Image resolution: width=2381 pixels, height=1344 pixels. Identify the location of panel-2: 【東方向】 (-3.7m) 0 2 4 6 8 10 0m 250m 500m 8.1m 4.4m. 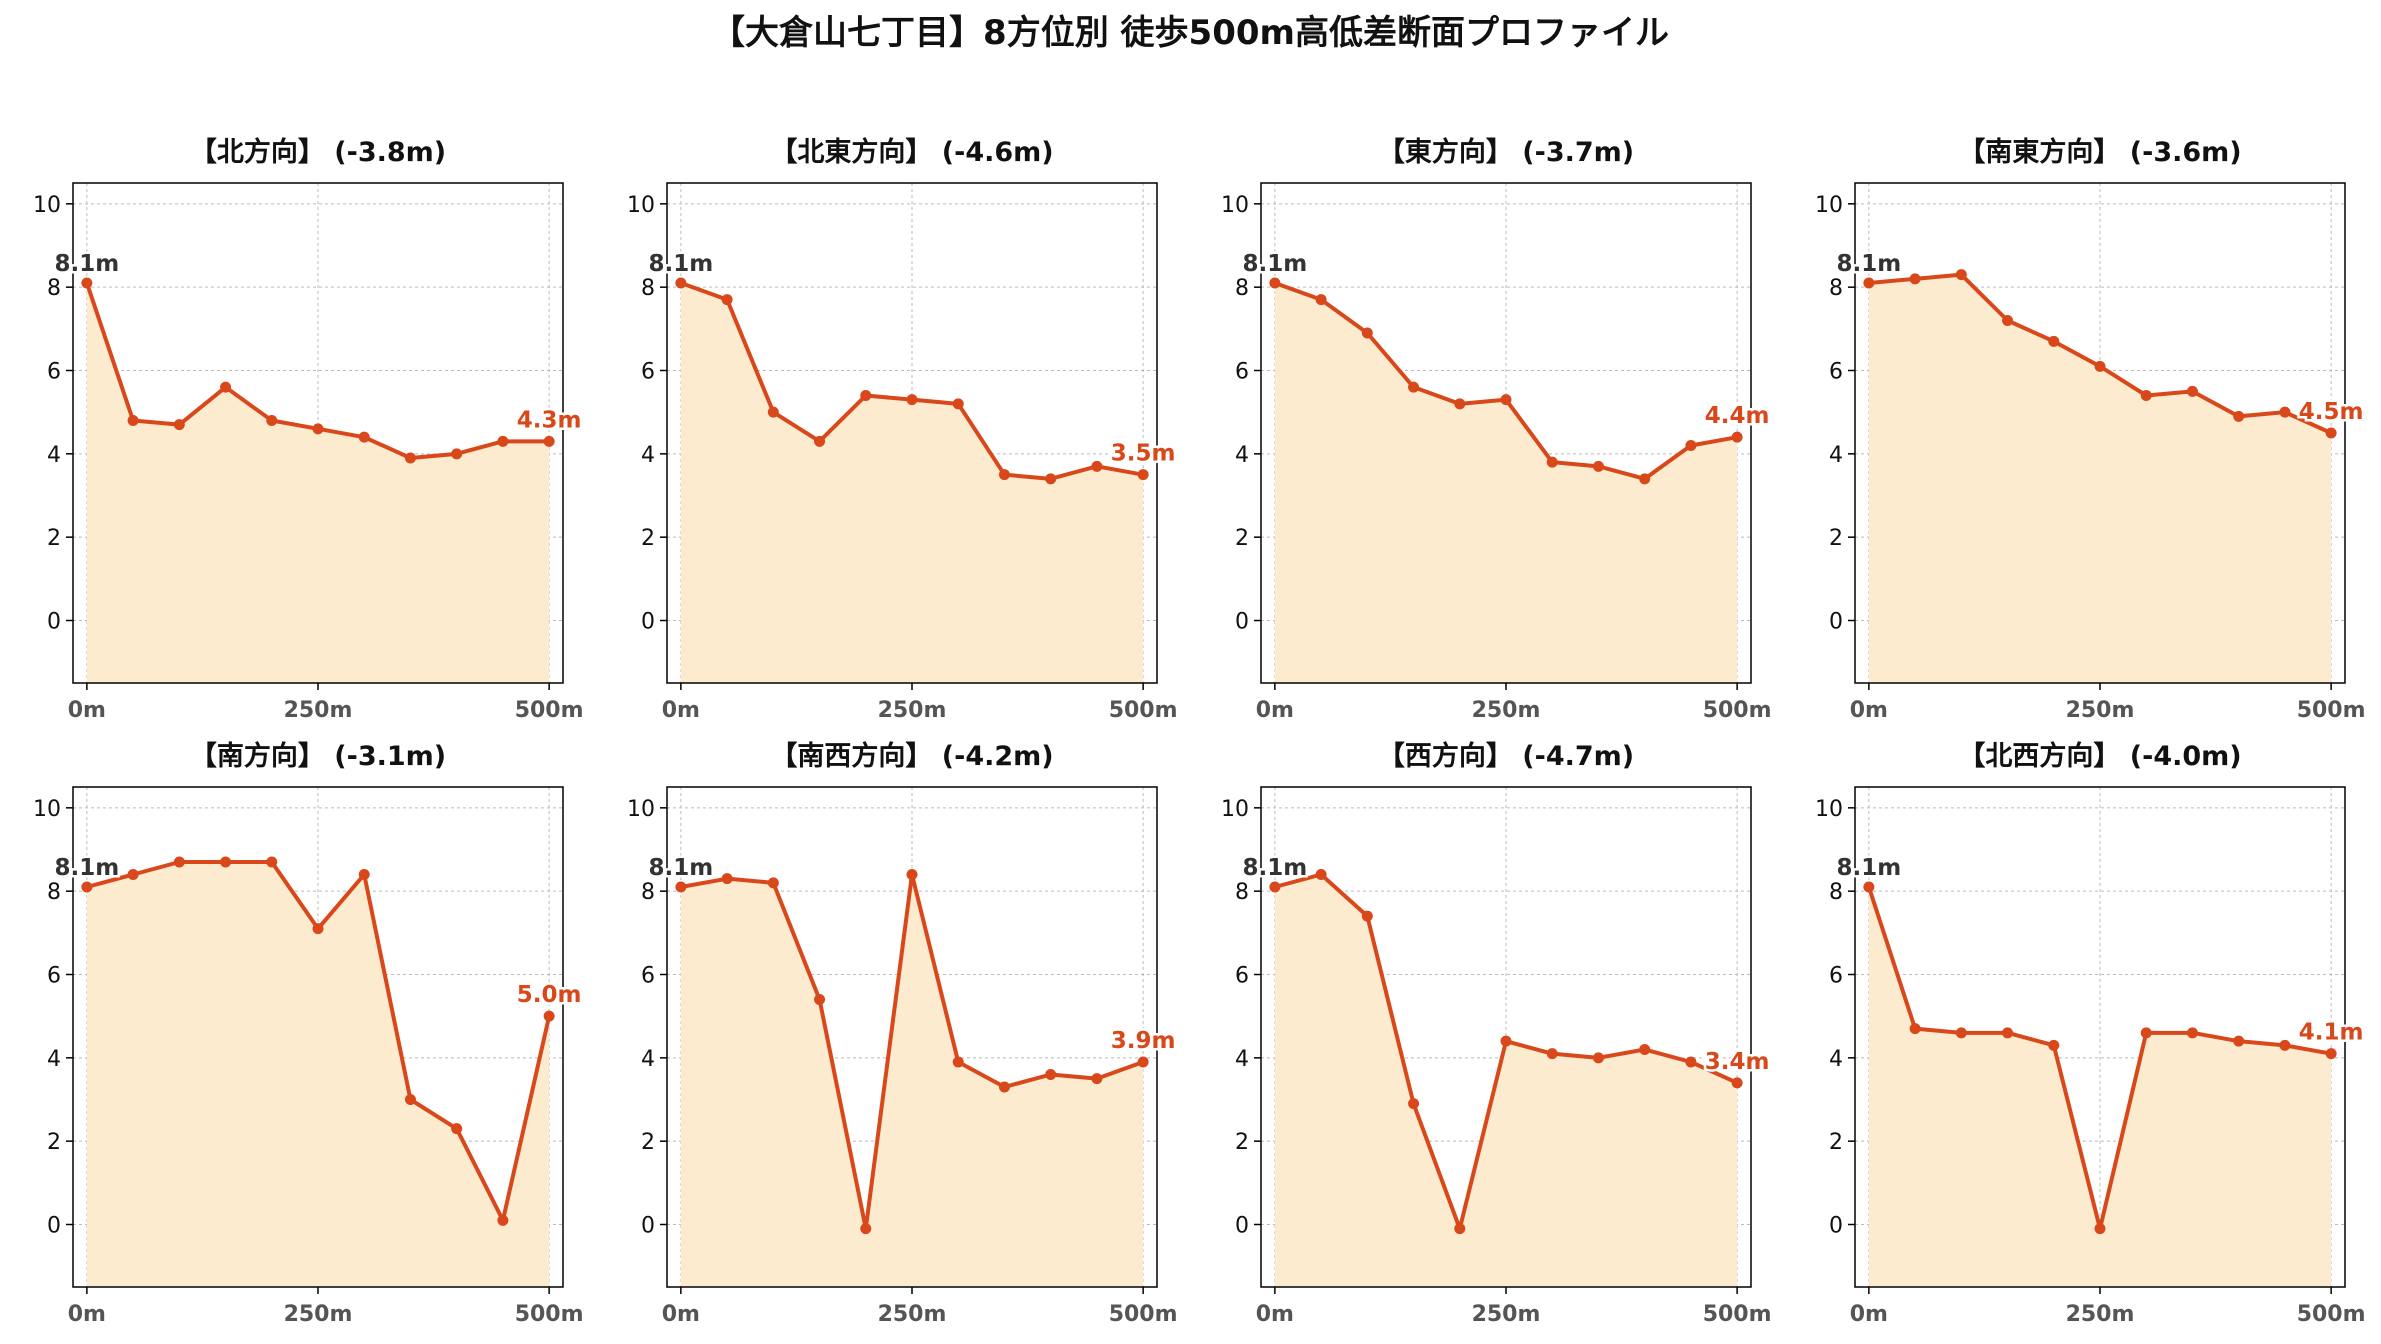
(1496, 429).